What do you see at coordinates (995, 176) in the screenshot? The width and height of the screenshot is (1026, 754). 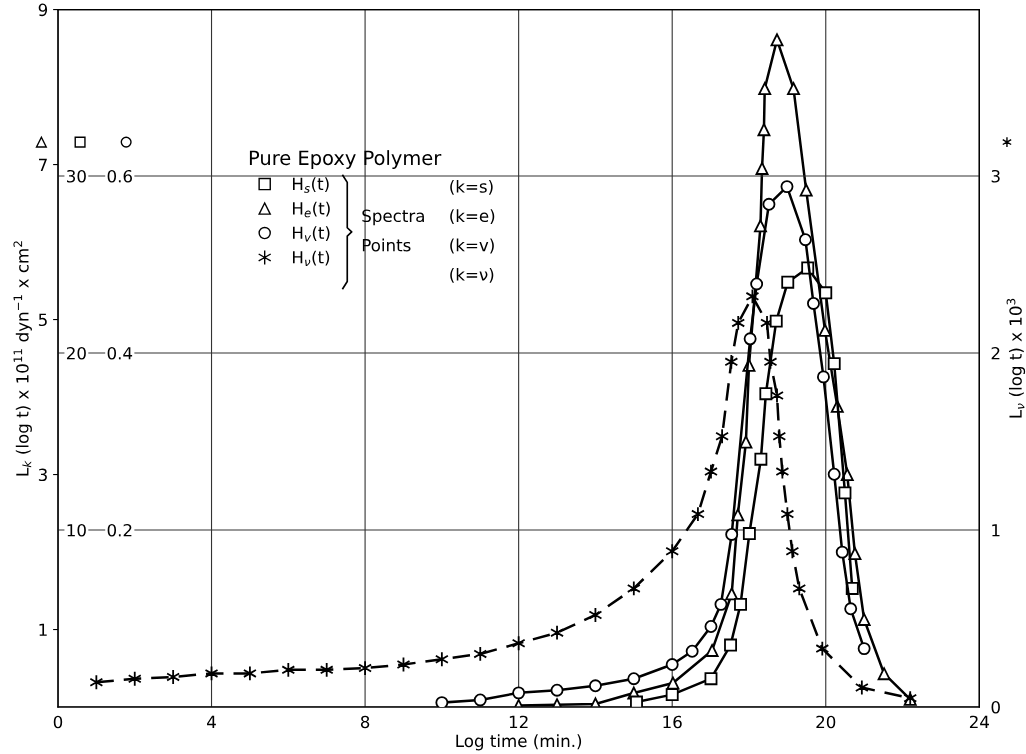 I see `y2-tick-label: 3` at bounding box center [995, 176].